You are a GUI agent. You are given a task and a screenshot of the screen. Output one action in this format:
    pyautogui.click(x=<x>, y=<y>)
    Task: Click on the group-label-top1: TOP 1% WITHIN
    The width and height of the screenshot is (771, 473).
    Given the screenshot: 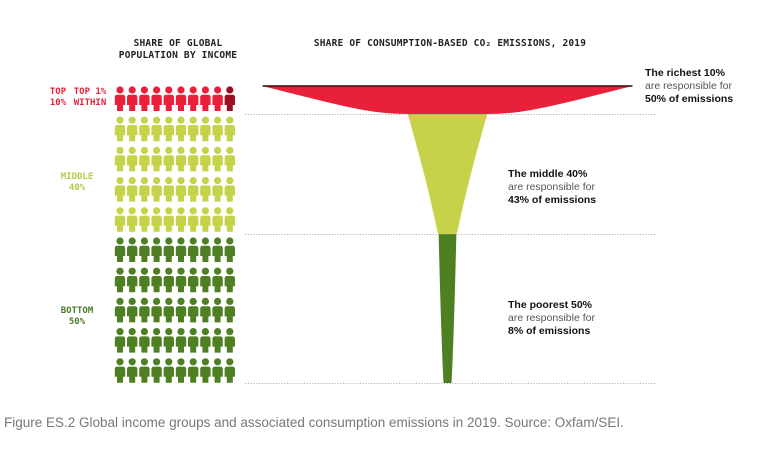 What is the action you would take?
    pyautogui.click(x=90, y=98)
    